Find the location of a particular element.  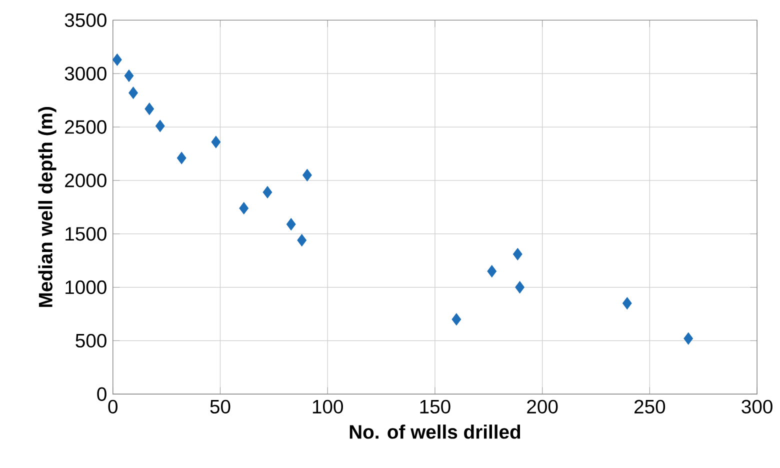

y-tick-label: 1000 is located at coordinates (86, 287).